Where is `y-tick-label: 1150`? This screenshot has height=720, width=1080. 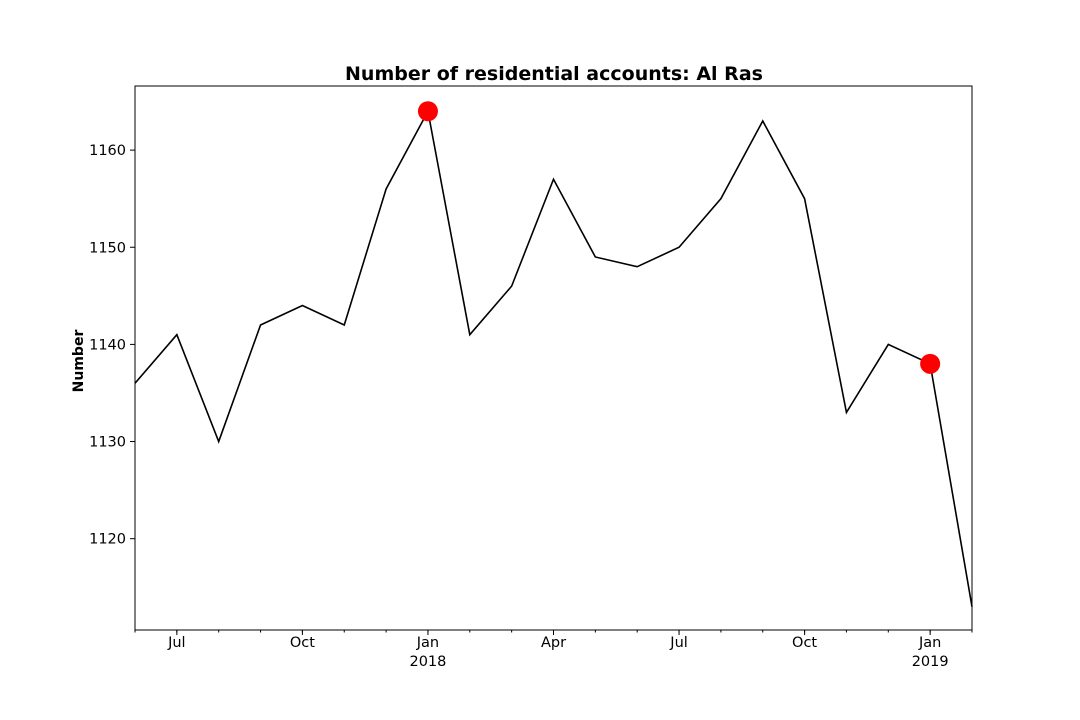 y-tick-label: 1150 is located at coordinates (107, 248).